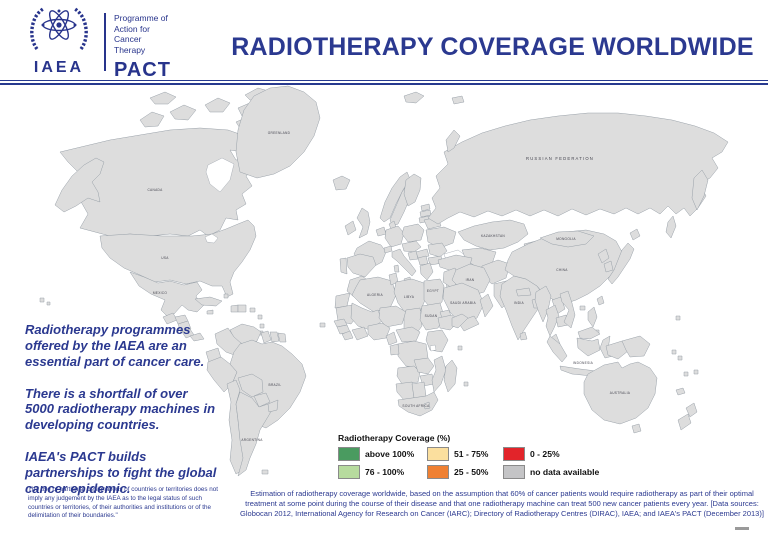 Image resolution: width=768 pixels, height=537 pixels. What do you see at coordinates (361, 265) in the screenshot?
I see `country-spain` at bounding box center [361, 265].